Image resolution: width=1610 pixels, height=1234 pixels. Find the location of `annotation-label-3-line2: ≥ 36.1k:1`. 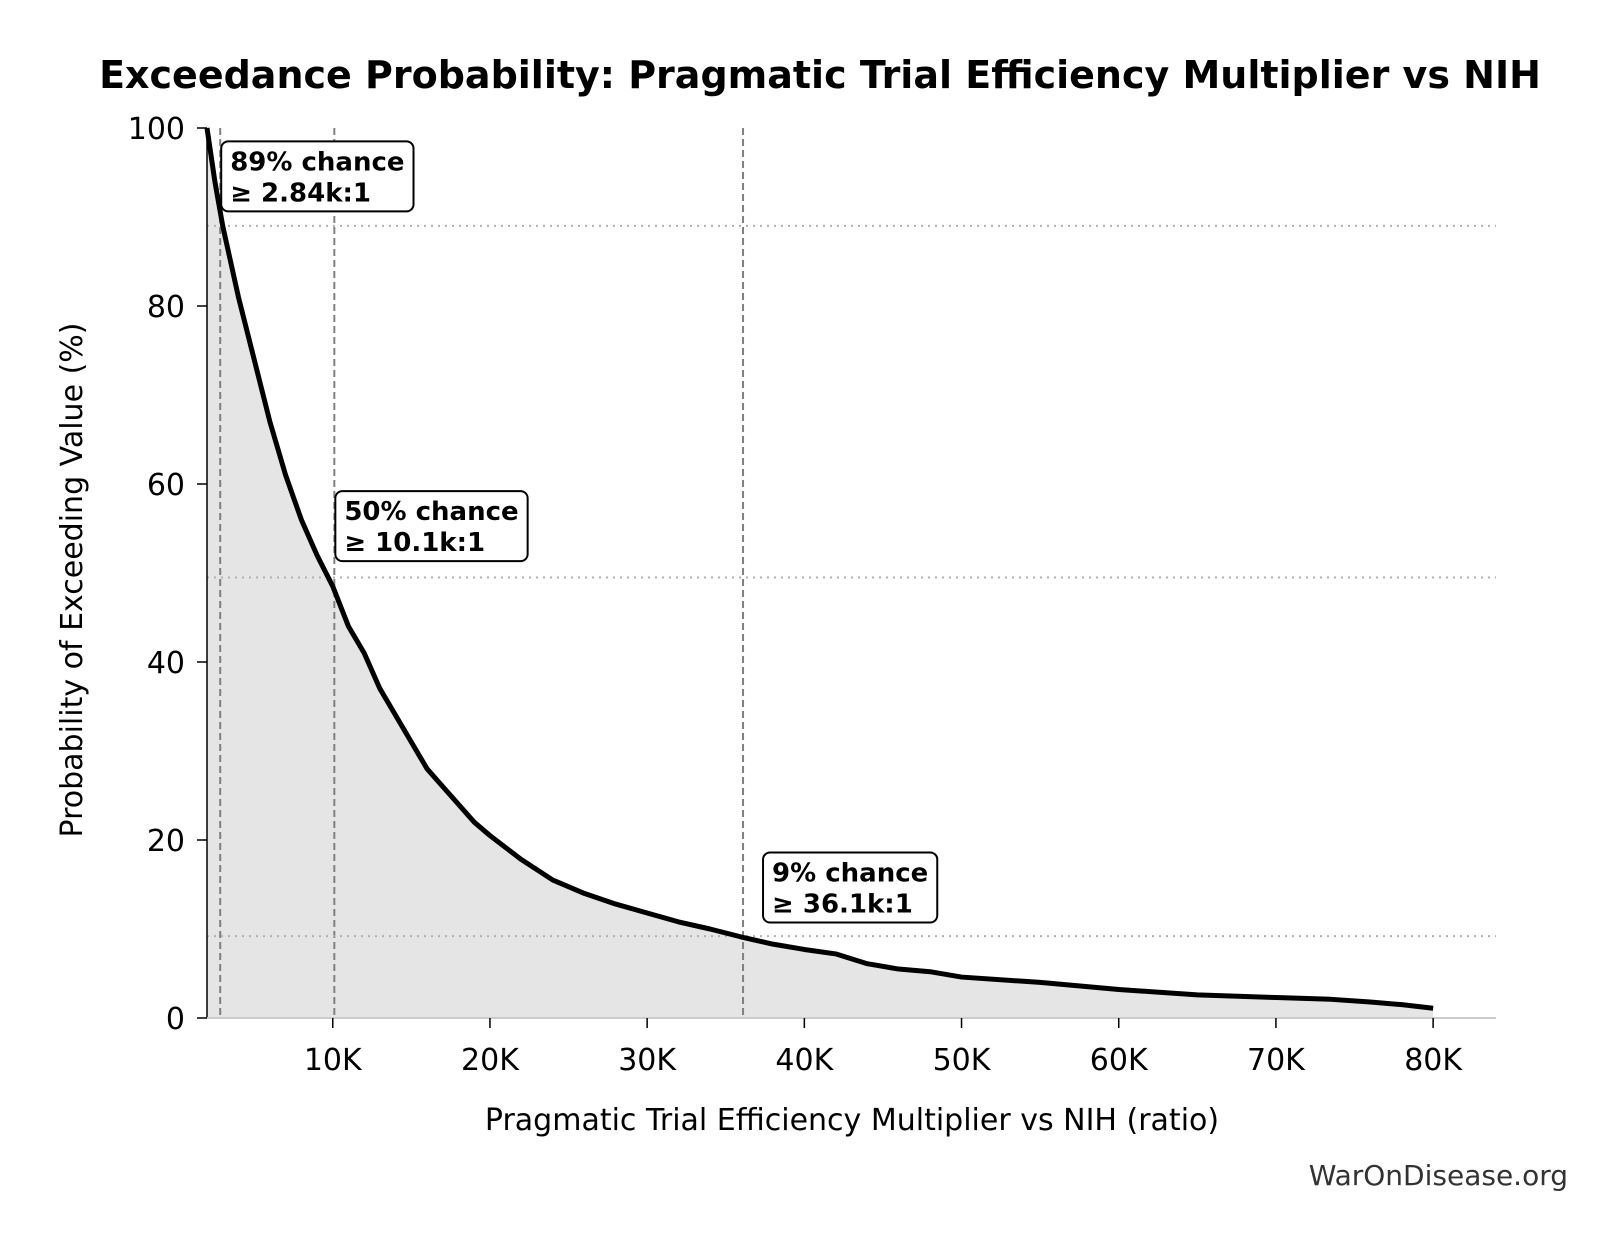

annotation-label-3-line2: ≥ 36.1k:1 is located at coordinates (842, 904).